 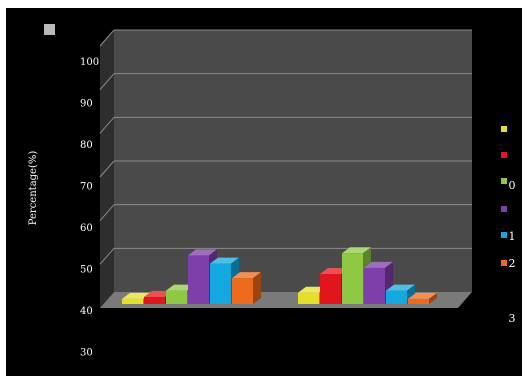 What do you see at coordinates (512, 185) in the screenshot?
I see `legend-label: 0` at bounding box center [512, 185].